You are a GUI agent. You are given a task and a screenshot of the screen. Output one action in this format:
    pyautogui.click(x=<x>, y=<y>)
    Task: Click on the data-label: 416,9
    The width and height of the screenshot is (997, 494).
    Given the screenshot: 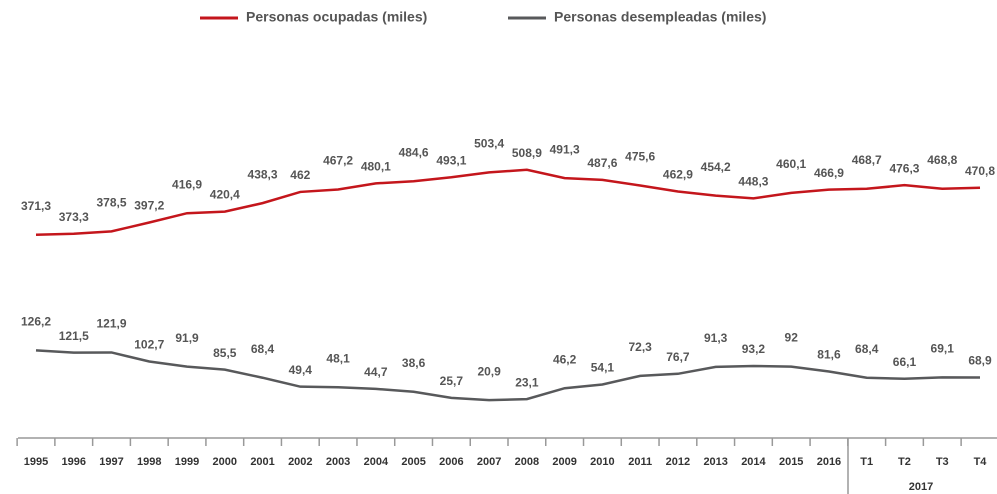 What is the action you would take?
    pyautogui.click(x=187, y=184)
    